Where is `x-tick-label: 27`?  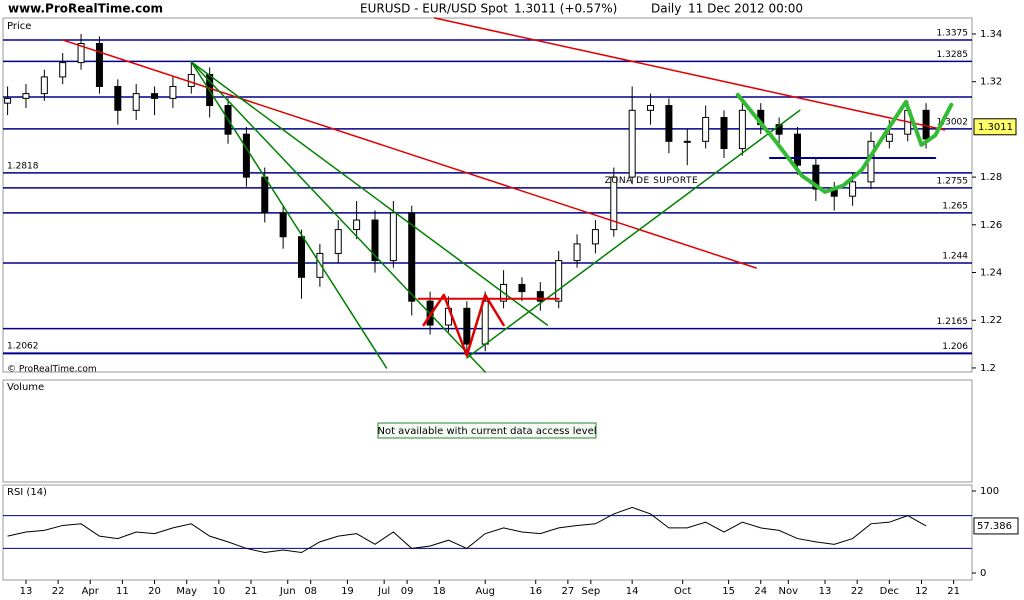 x-tick-label: 27 is located at coordinates (568, 591).